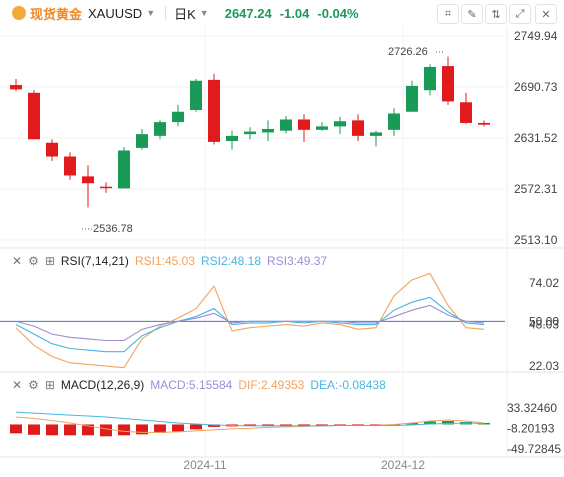  I want to click on gold-logo-icon, so click(19, 13).